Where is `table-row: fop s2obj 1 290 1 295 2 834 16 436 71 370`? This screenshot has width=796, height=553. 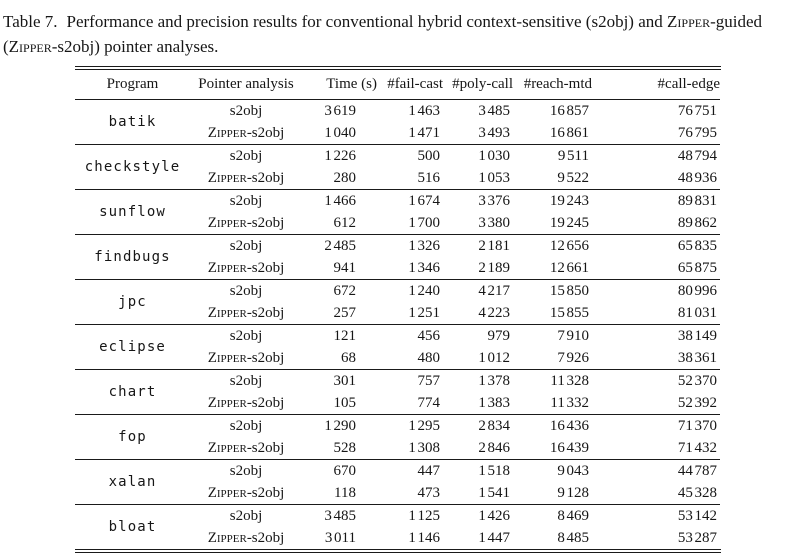
table-row: fop s2obj 1 290 1 295 2 834 16 436 71 370 is located at coordinates (397, 437).